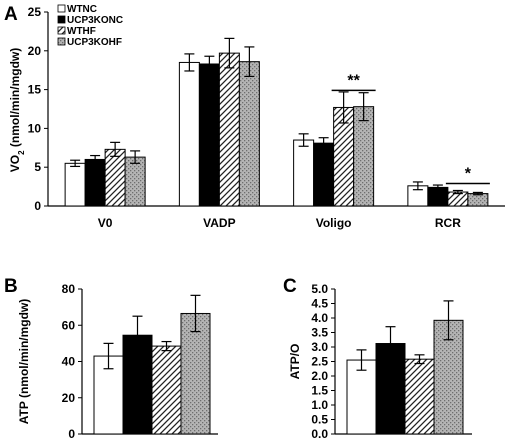 This screenshot has height=440, width=520. I want to click on y-tick-label: 4.0, so click(319, 318).